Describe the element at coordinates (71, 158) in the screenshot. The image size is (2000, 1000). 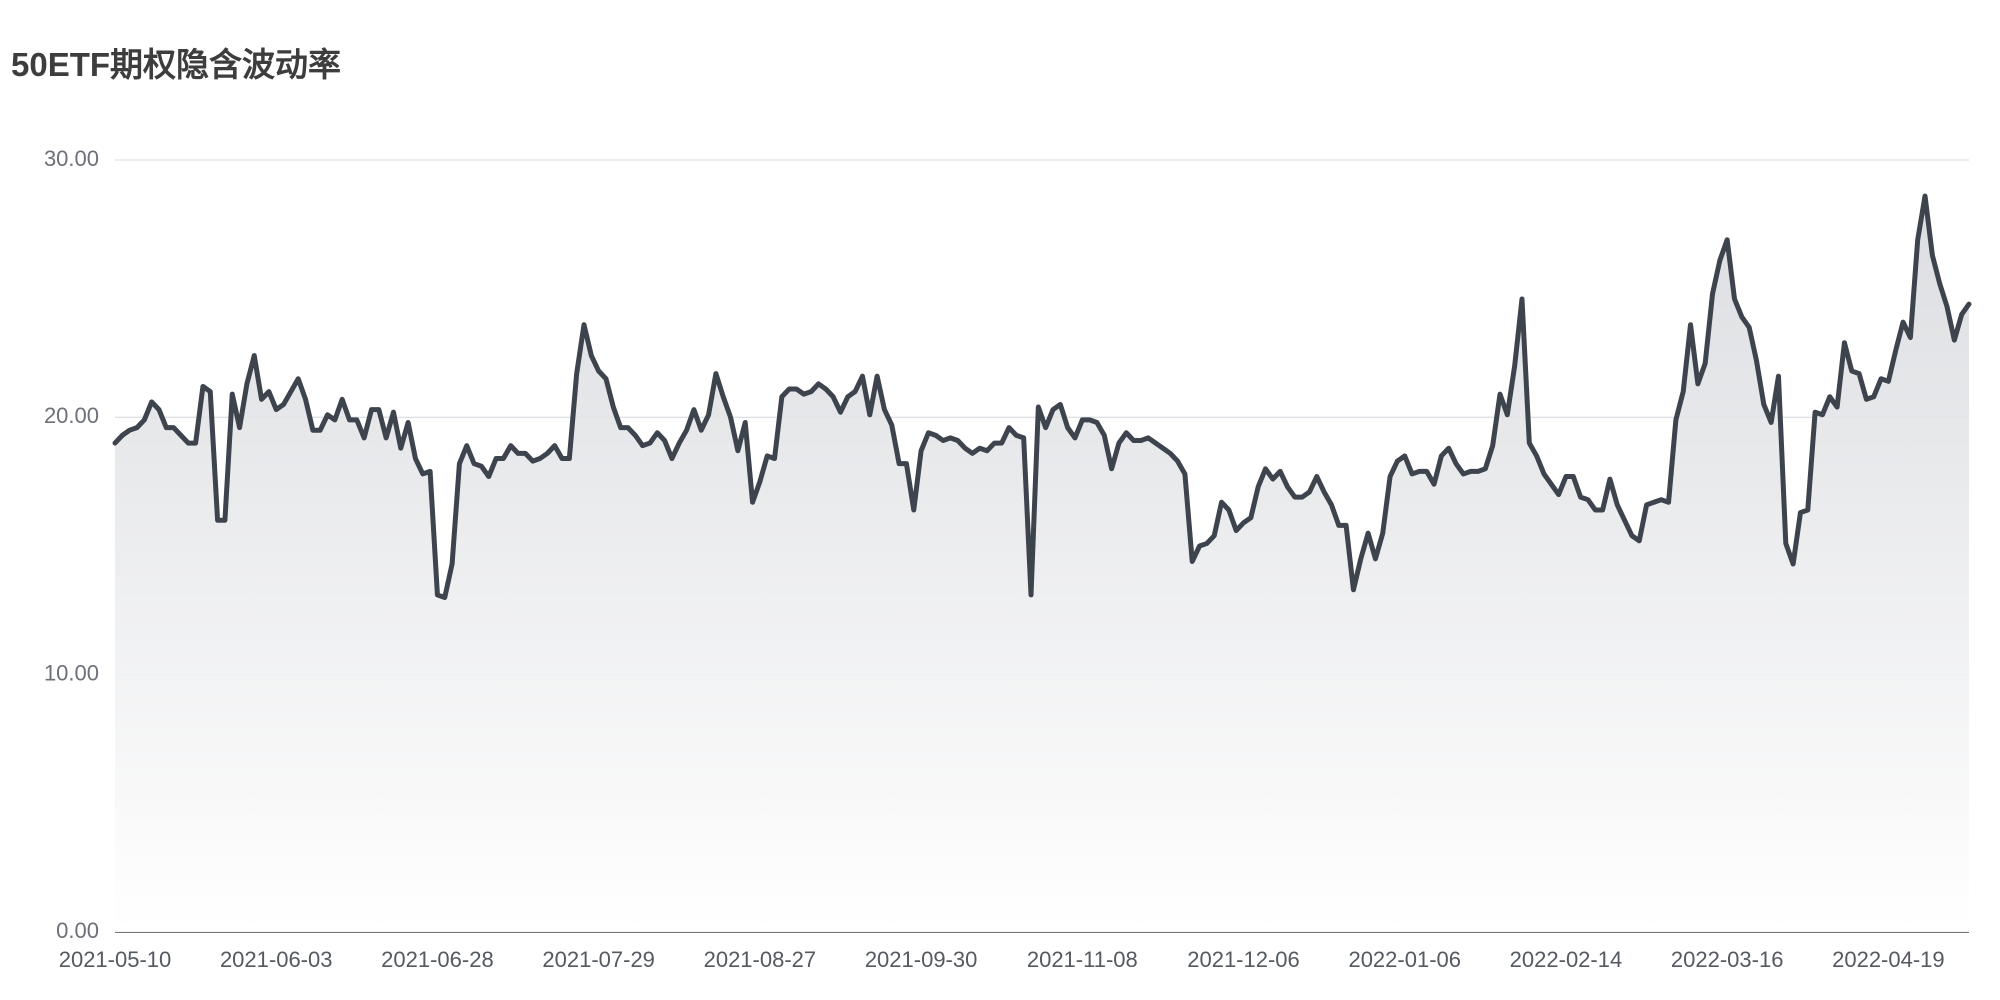
I see `y-tick-label: 30.00` at that location.